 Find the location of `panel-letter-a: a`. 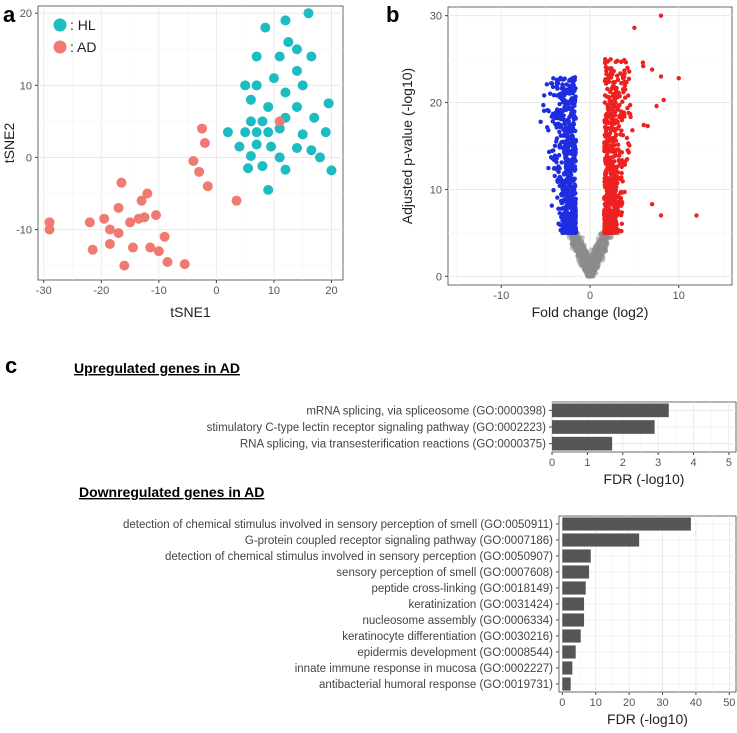

panel-letter-a: a is located at coordinates (9, 14).